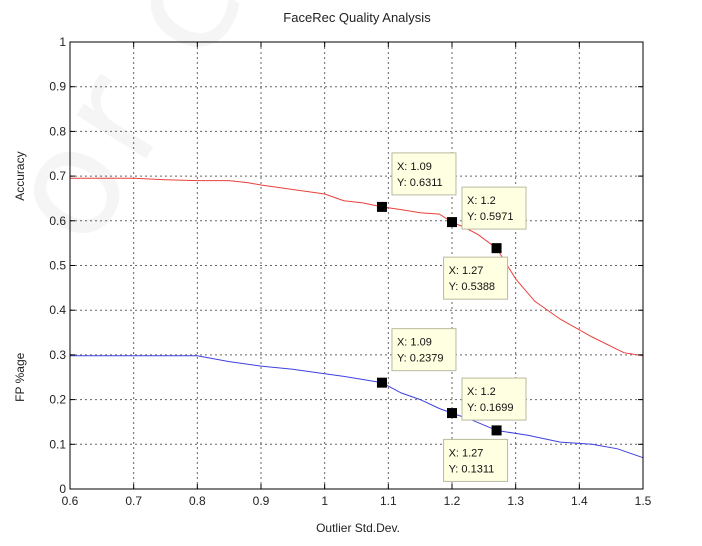 The image size is (702, 546). Describe the element at coordinates (57, 221) in the screenshot. I see `y-tick-label: 0.6` at that location.